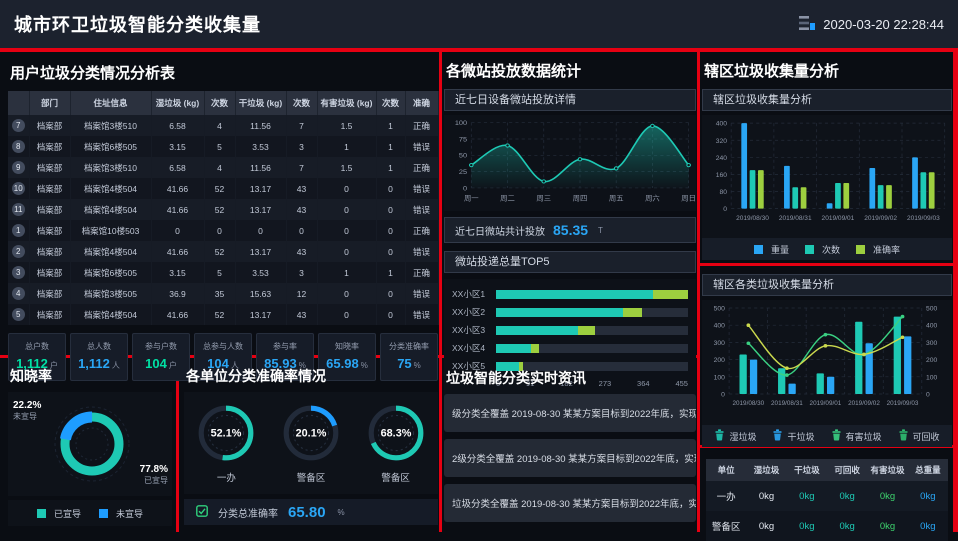  I want to click on column-header: 干垃圾, so click(806, 470).